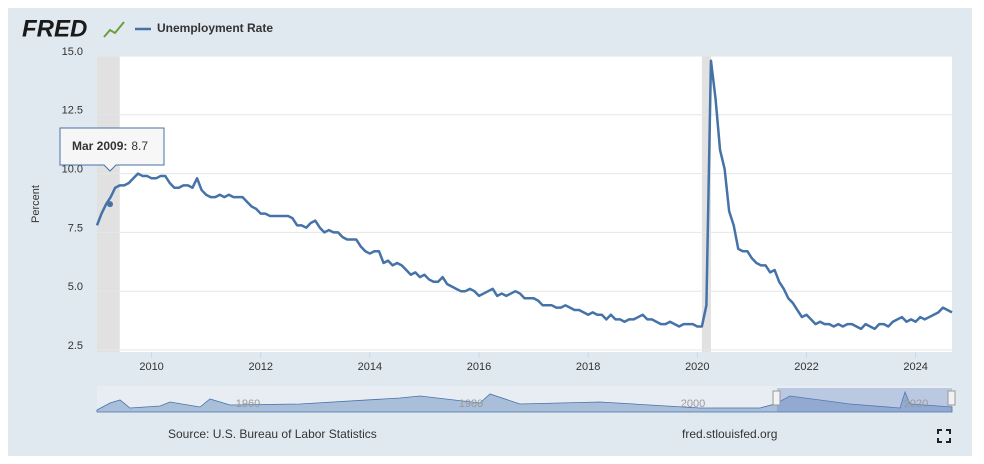 The width and height of the screenshot is (984, 464). I want to click on legend-label: Unemployment Rate, so click(215, 28).